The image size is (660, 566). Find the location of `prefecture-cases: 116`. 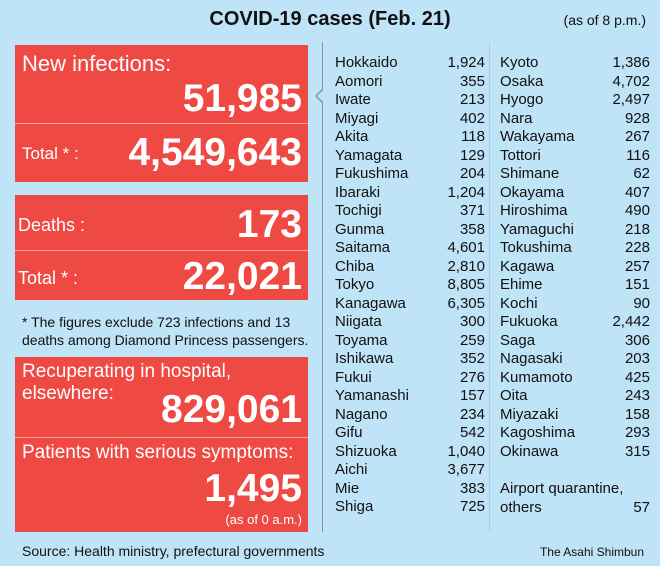

prefecture-cases: 116 is located at coordinates (638, 155).